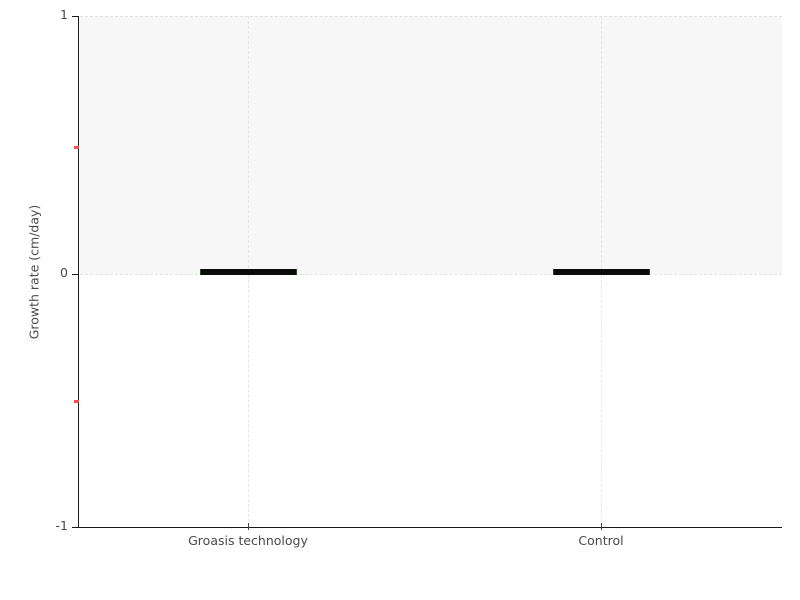  I want to click on x-tick-label-control: Control, so click(601, 540).